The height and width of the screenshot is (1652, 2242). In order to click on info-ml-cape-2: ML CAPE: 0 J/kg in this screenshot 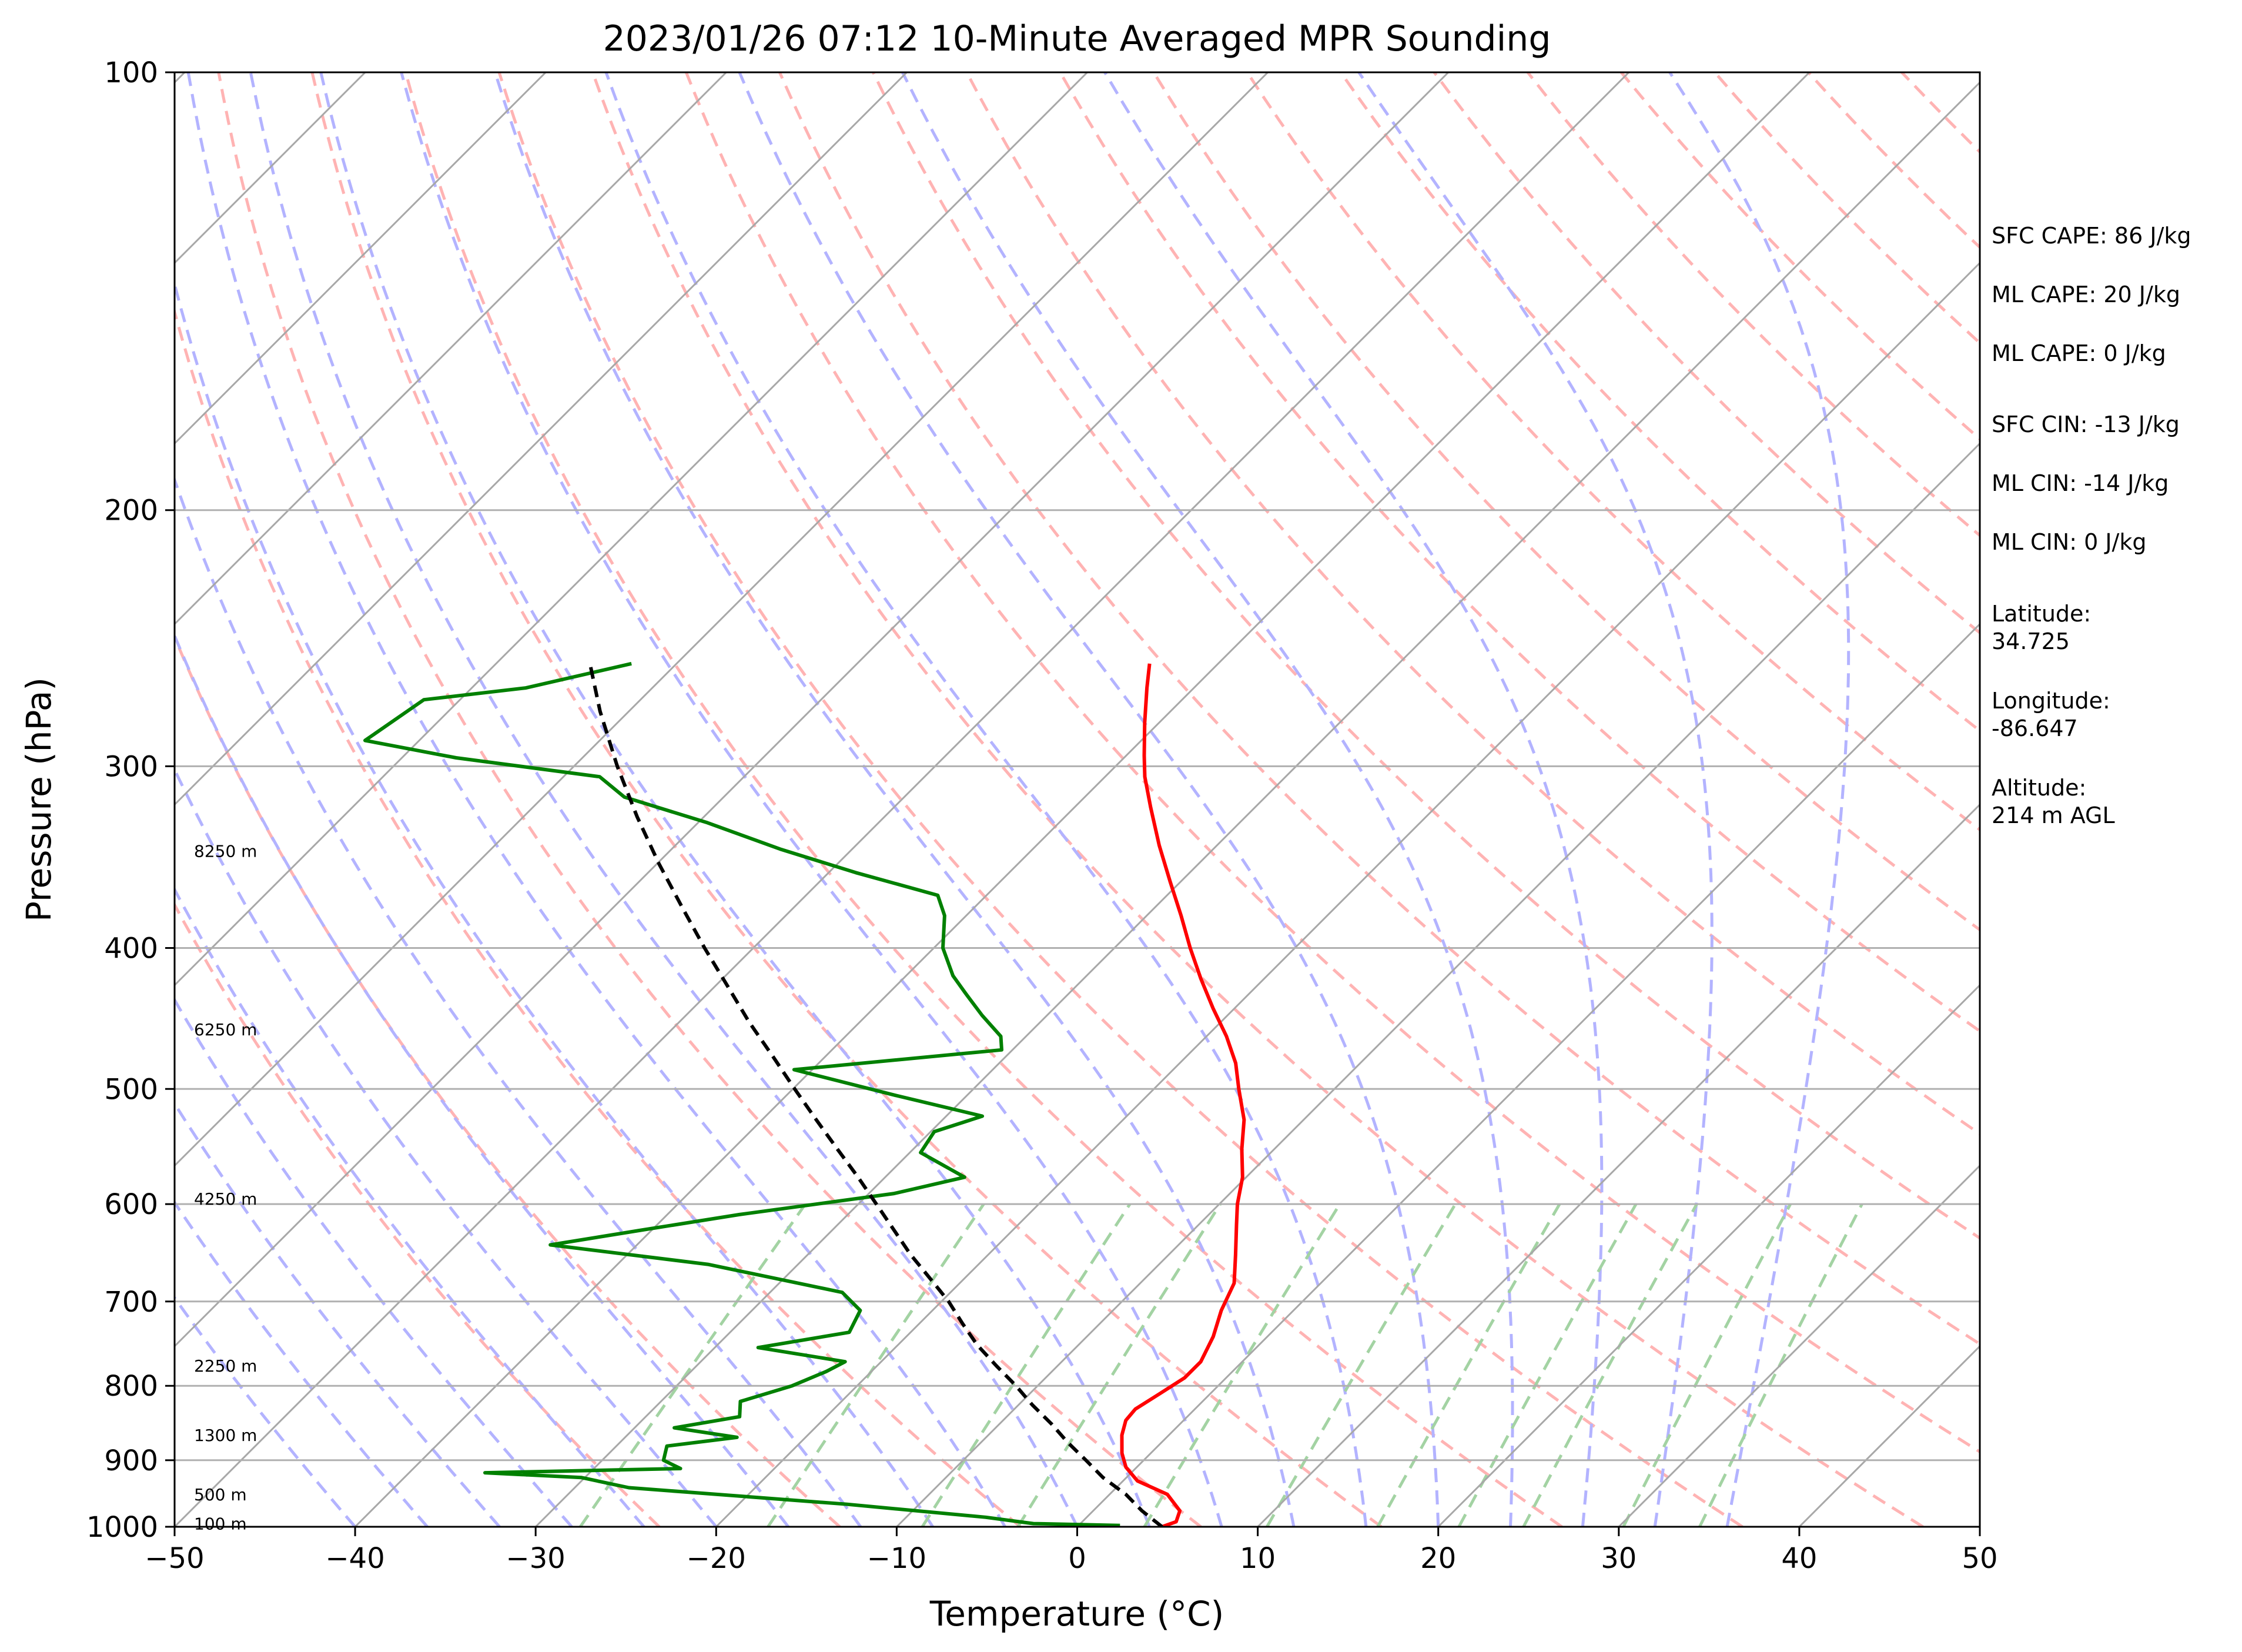, I will do `click(2079, 353)`.